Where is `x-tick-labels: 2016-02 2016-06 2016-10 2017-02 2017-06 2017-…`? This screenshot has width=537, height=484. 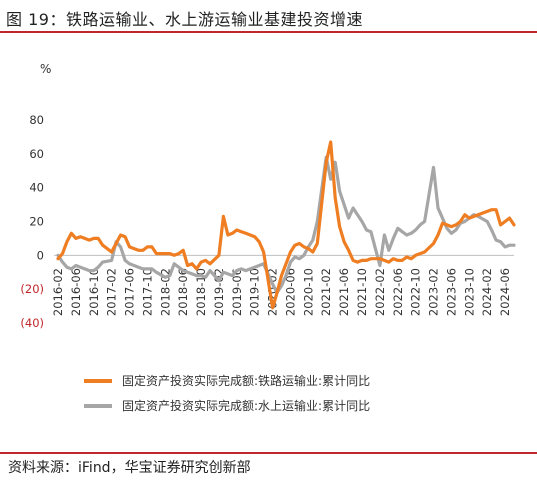 x-tick-labels: 2016-02 2016-06 2016-10 2017-02 2017-06 2017-… is located at coordinates (281, 292).